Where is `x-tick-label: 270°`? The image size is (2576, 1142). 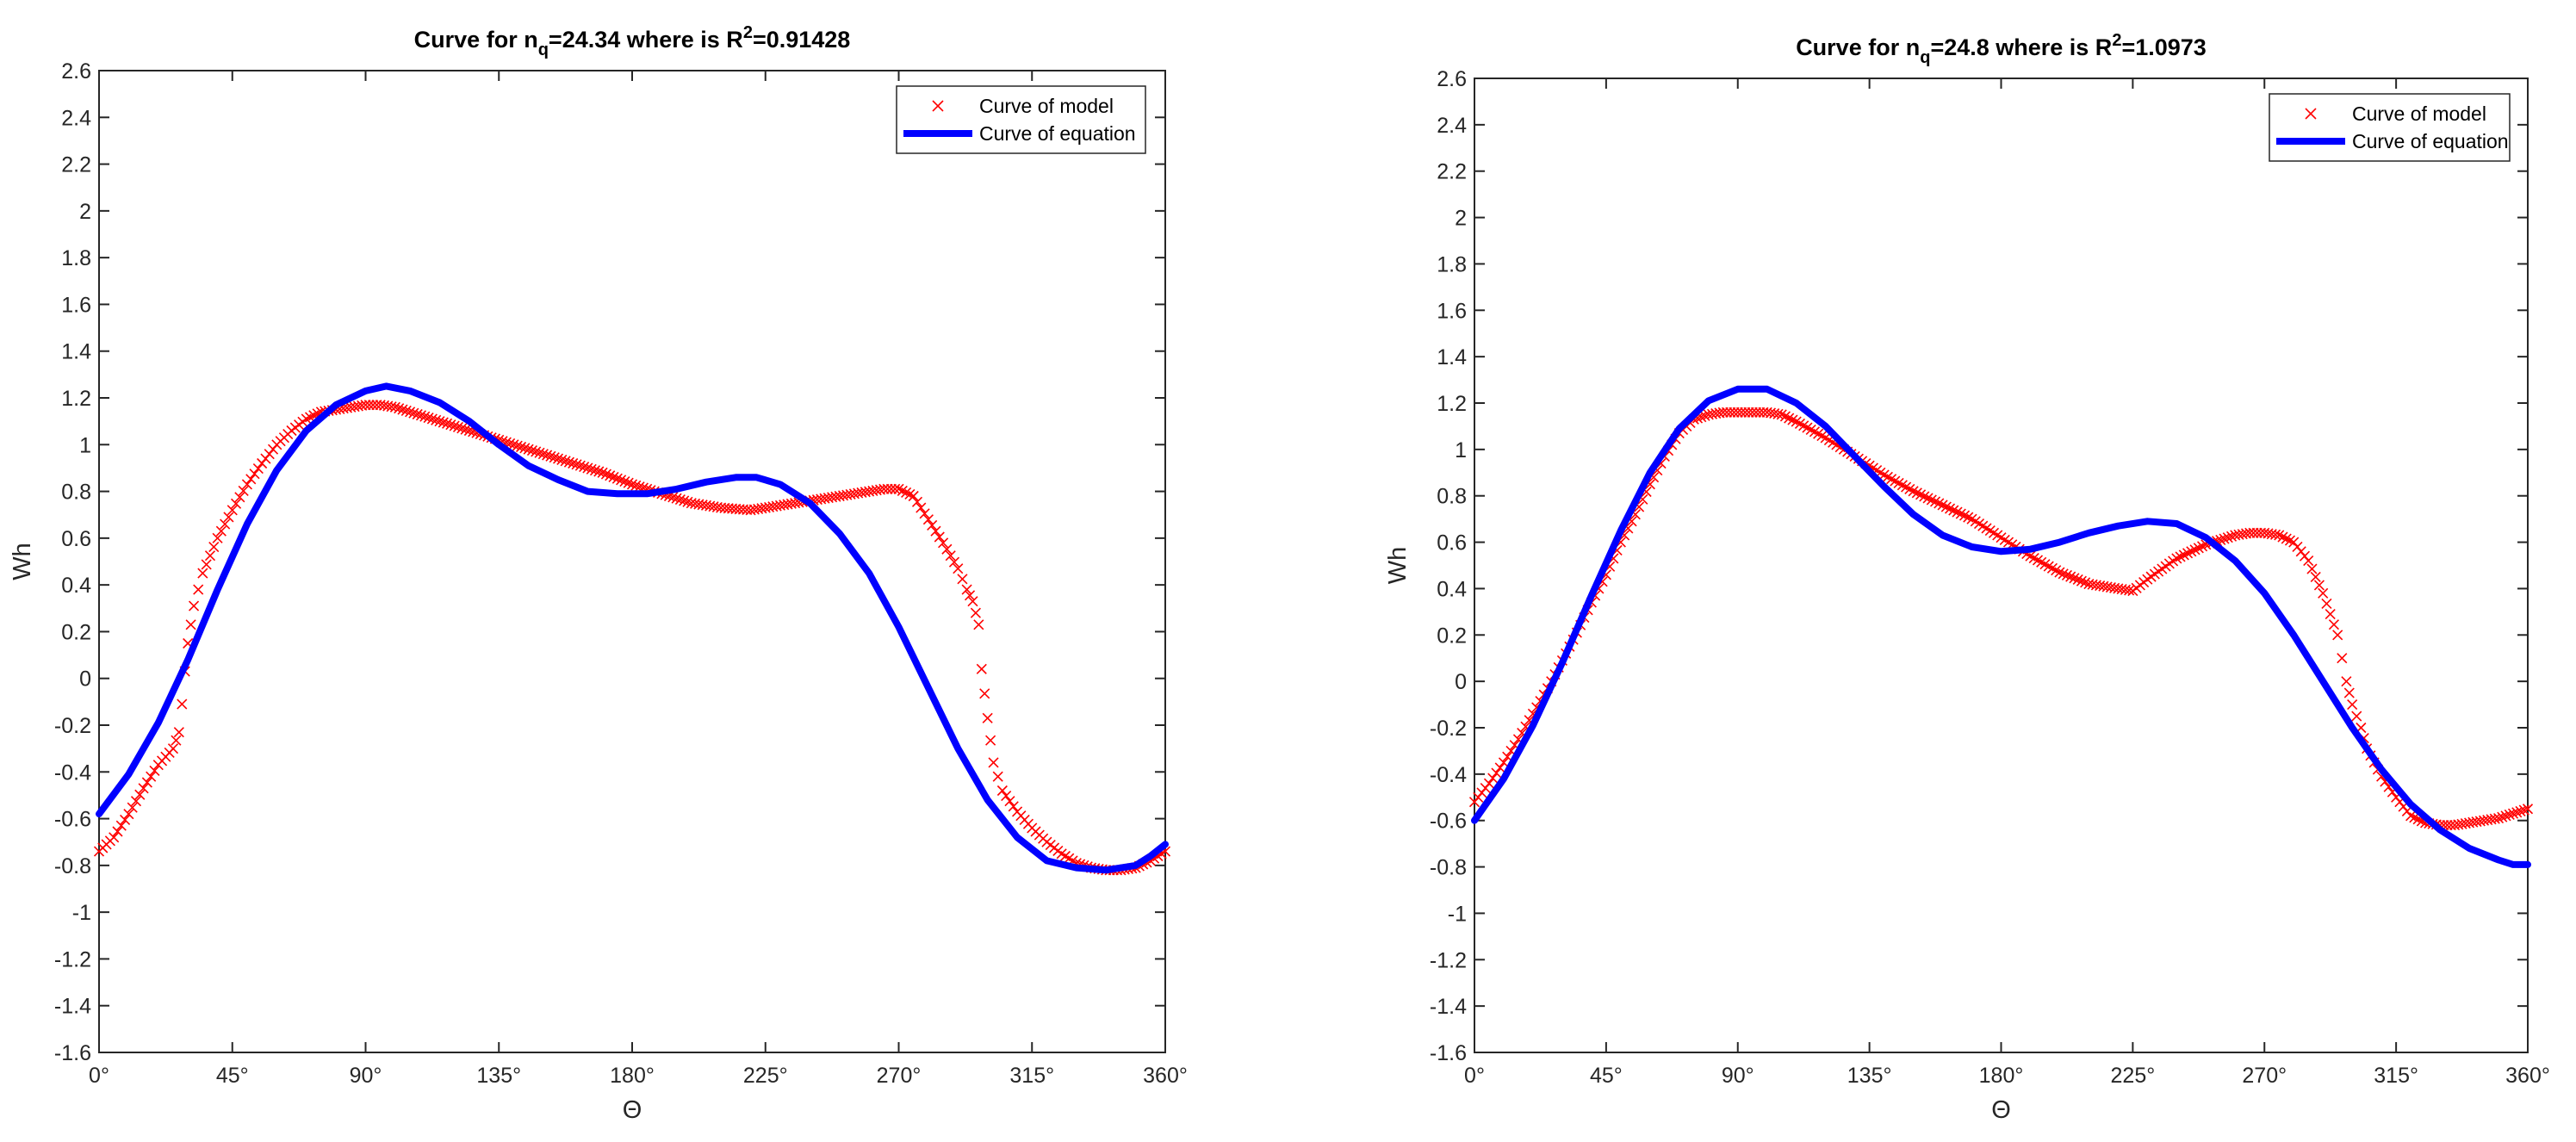 x-tick-label: 270° is located at coordinates (900, 1076).